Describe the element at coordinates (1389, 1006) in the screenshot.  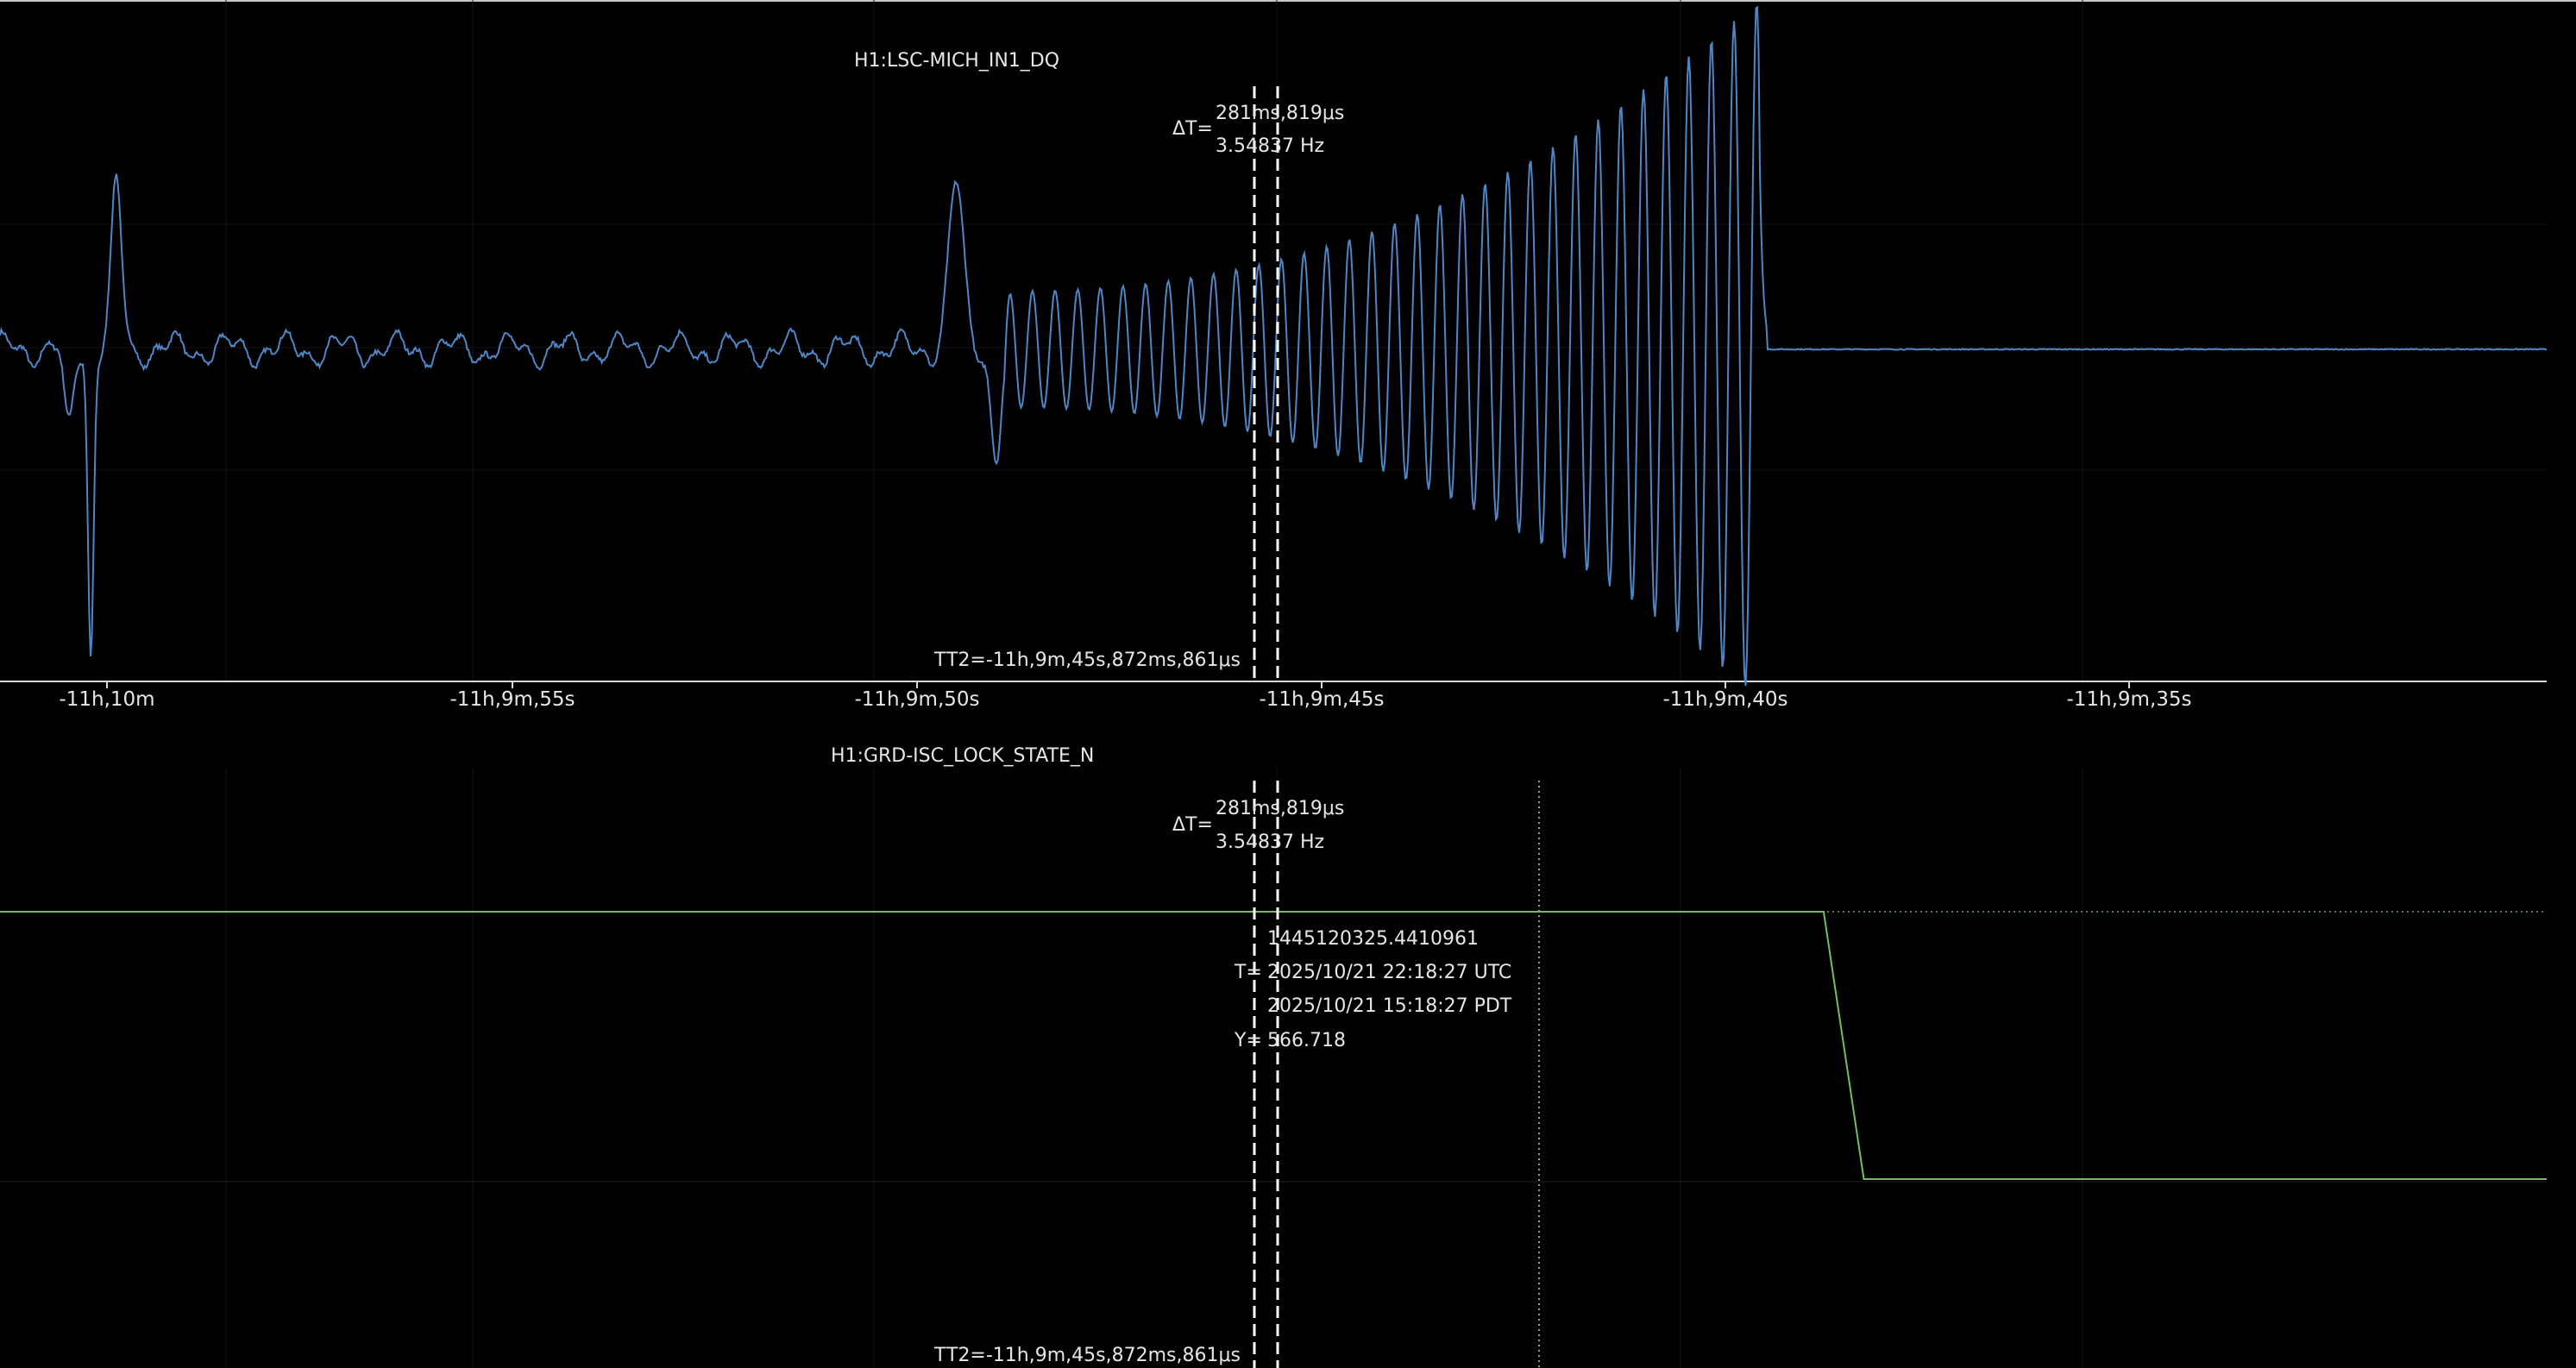
I see `readout-pdt: 2025/10/21 15:18:27 PDT` at that location.